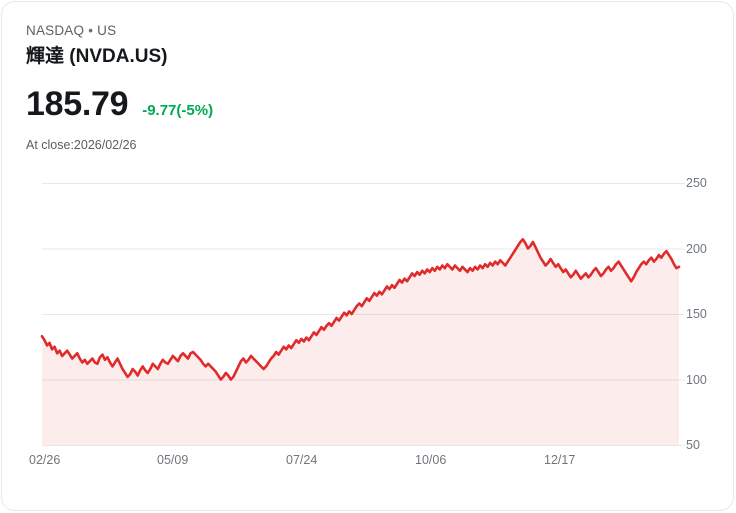  What do you see at coordinates (560, 460) in the screenshot?
I see `x-axis-tick: 12/17` at bounding box center [560, 460].